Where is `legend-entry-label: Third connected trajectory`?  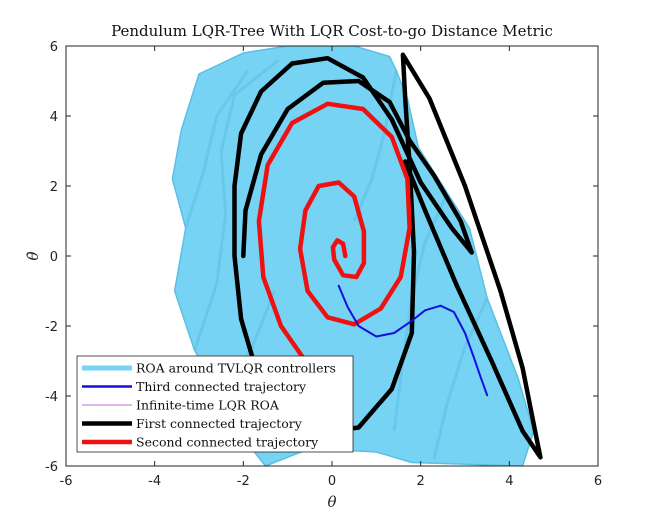
legend-entry-label: Third connected trajectory is located at coordinates (221, 386).